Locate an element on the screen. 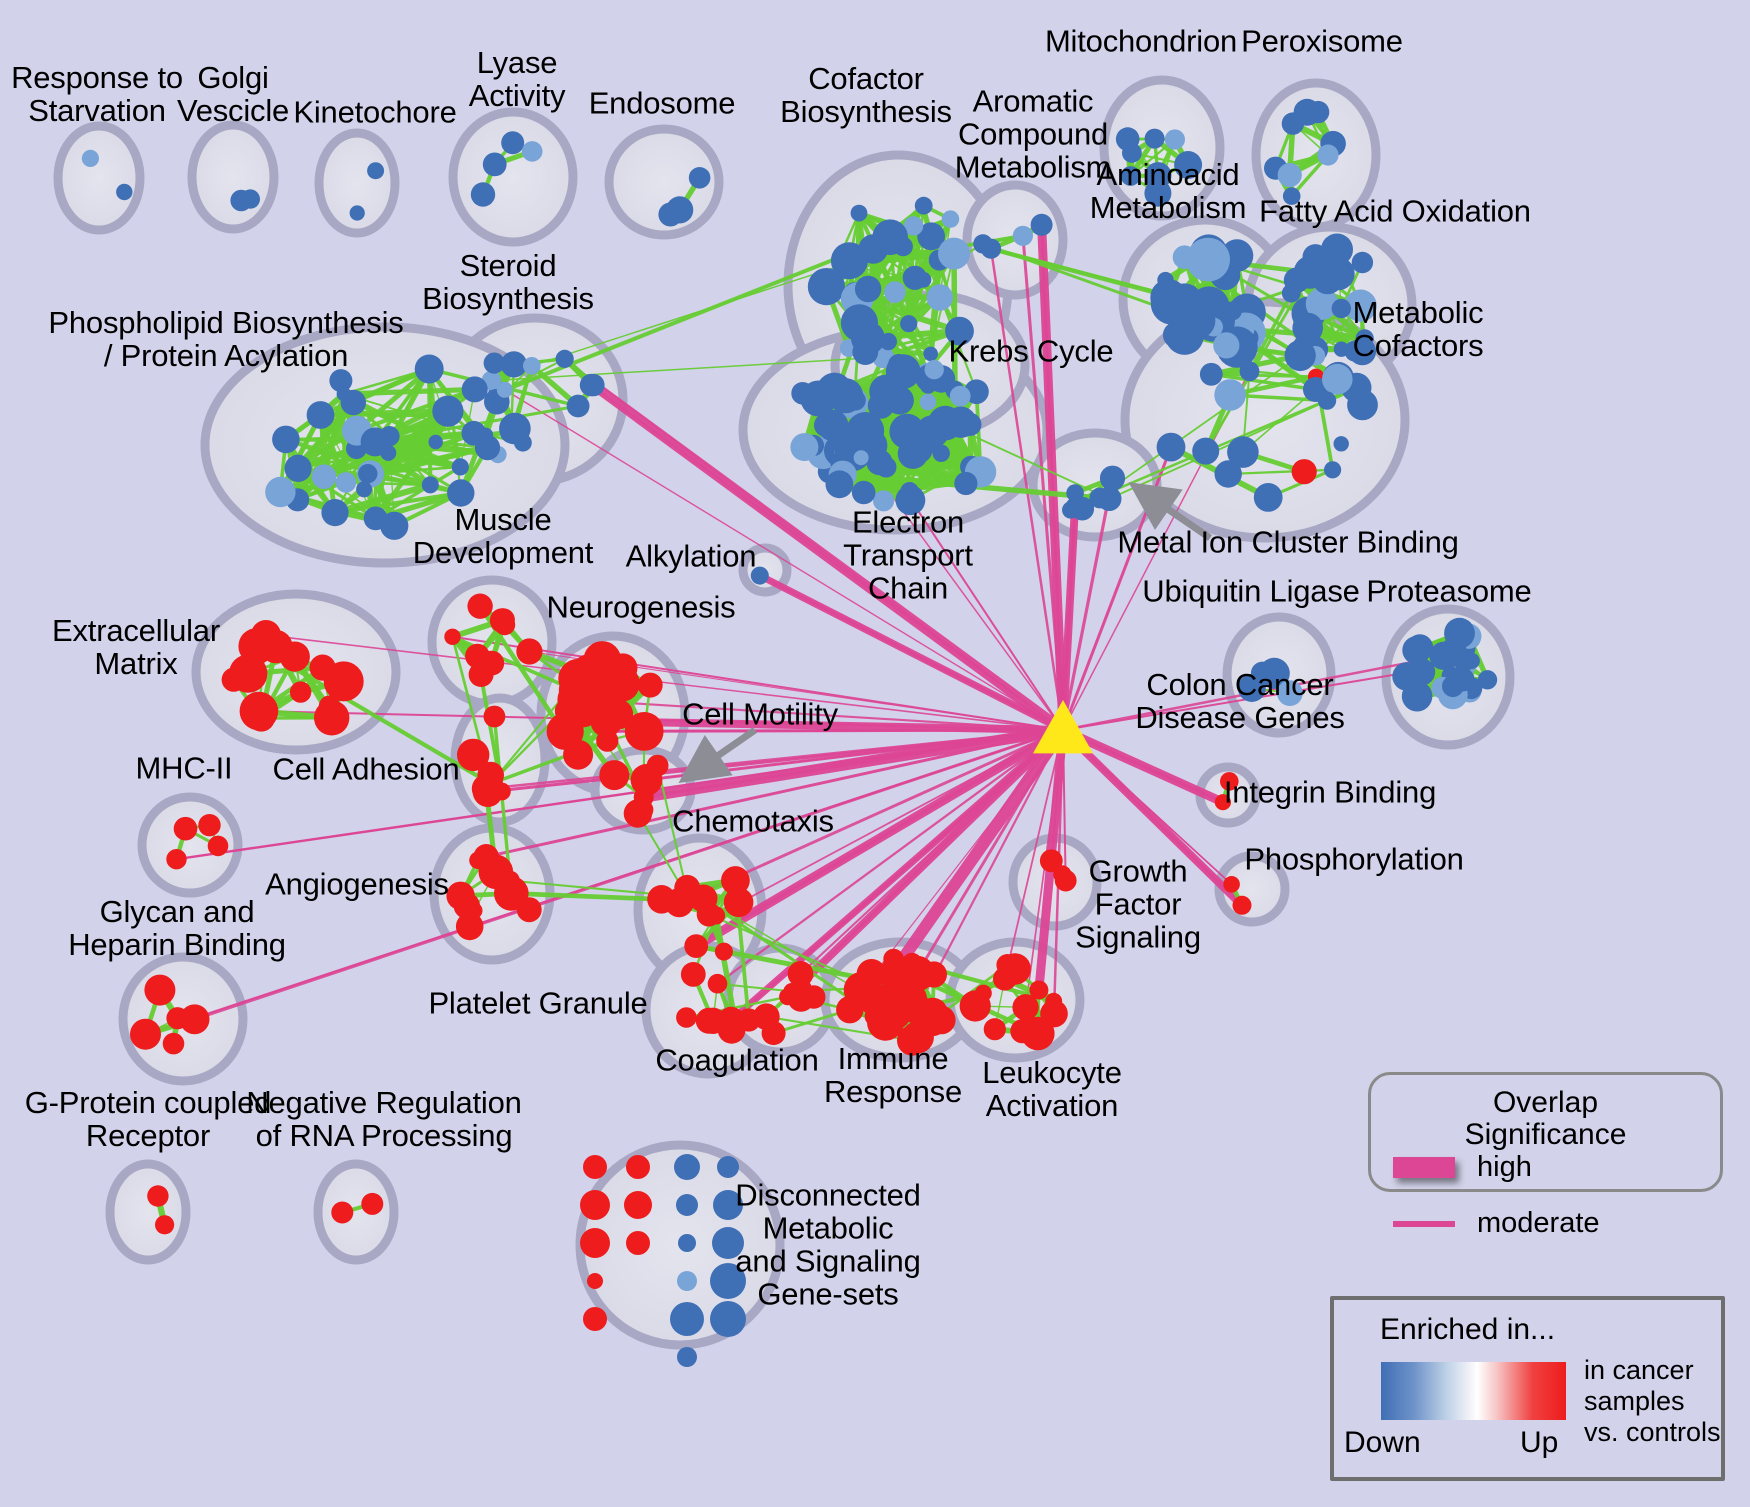  cluster-halo-negative-regulation-of-rna-processing is located at coordinates (356, 1212).